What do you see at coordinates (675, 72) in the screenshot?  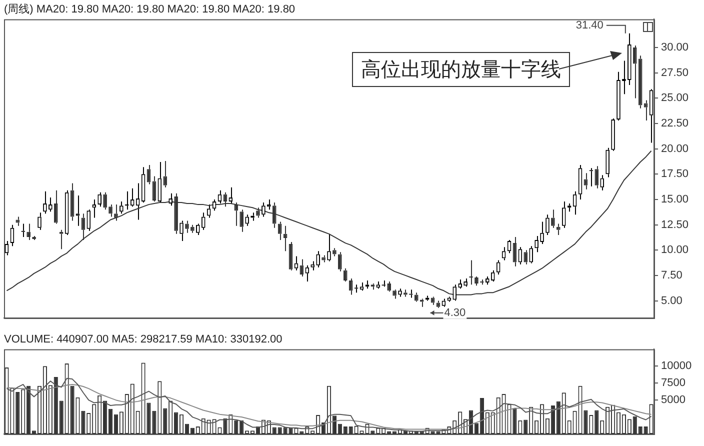 I see `y-tick-label: 27.50` at bounding box center [675, 72].